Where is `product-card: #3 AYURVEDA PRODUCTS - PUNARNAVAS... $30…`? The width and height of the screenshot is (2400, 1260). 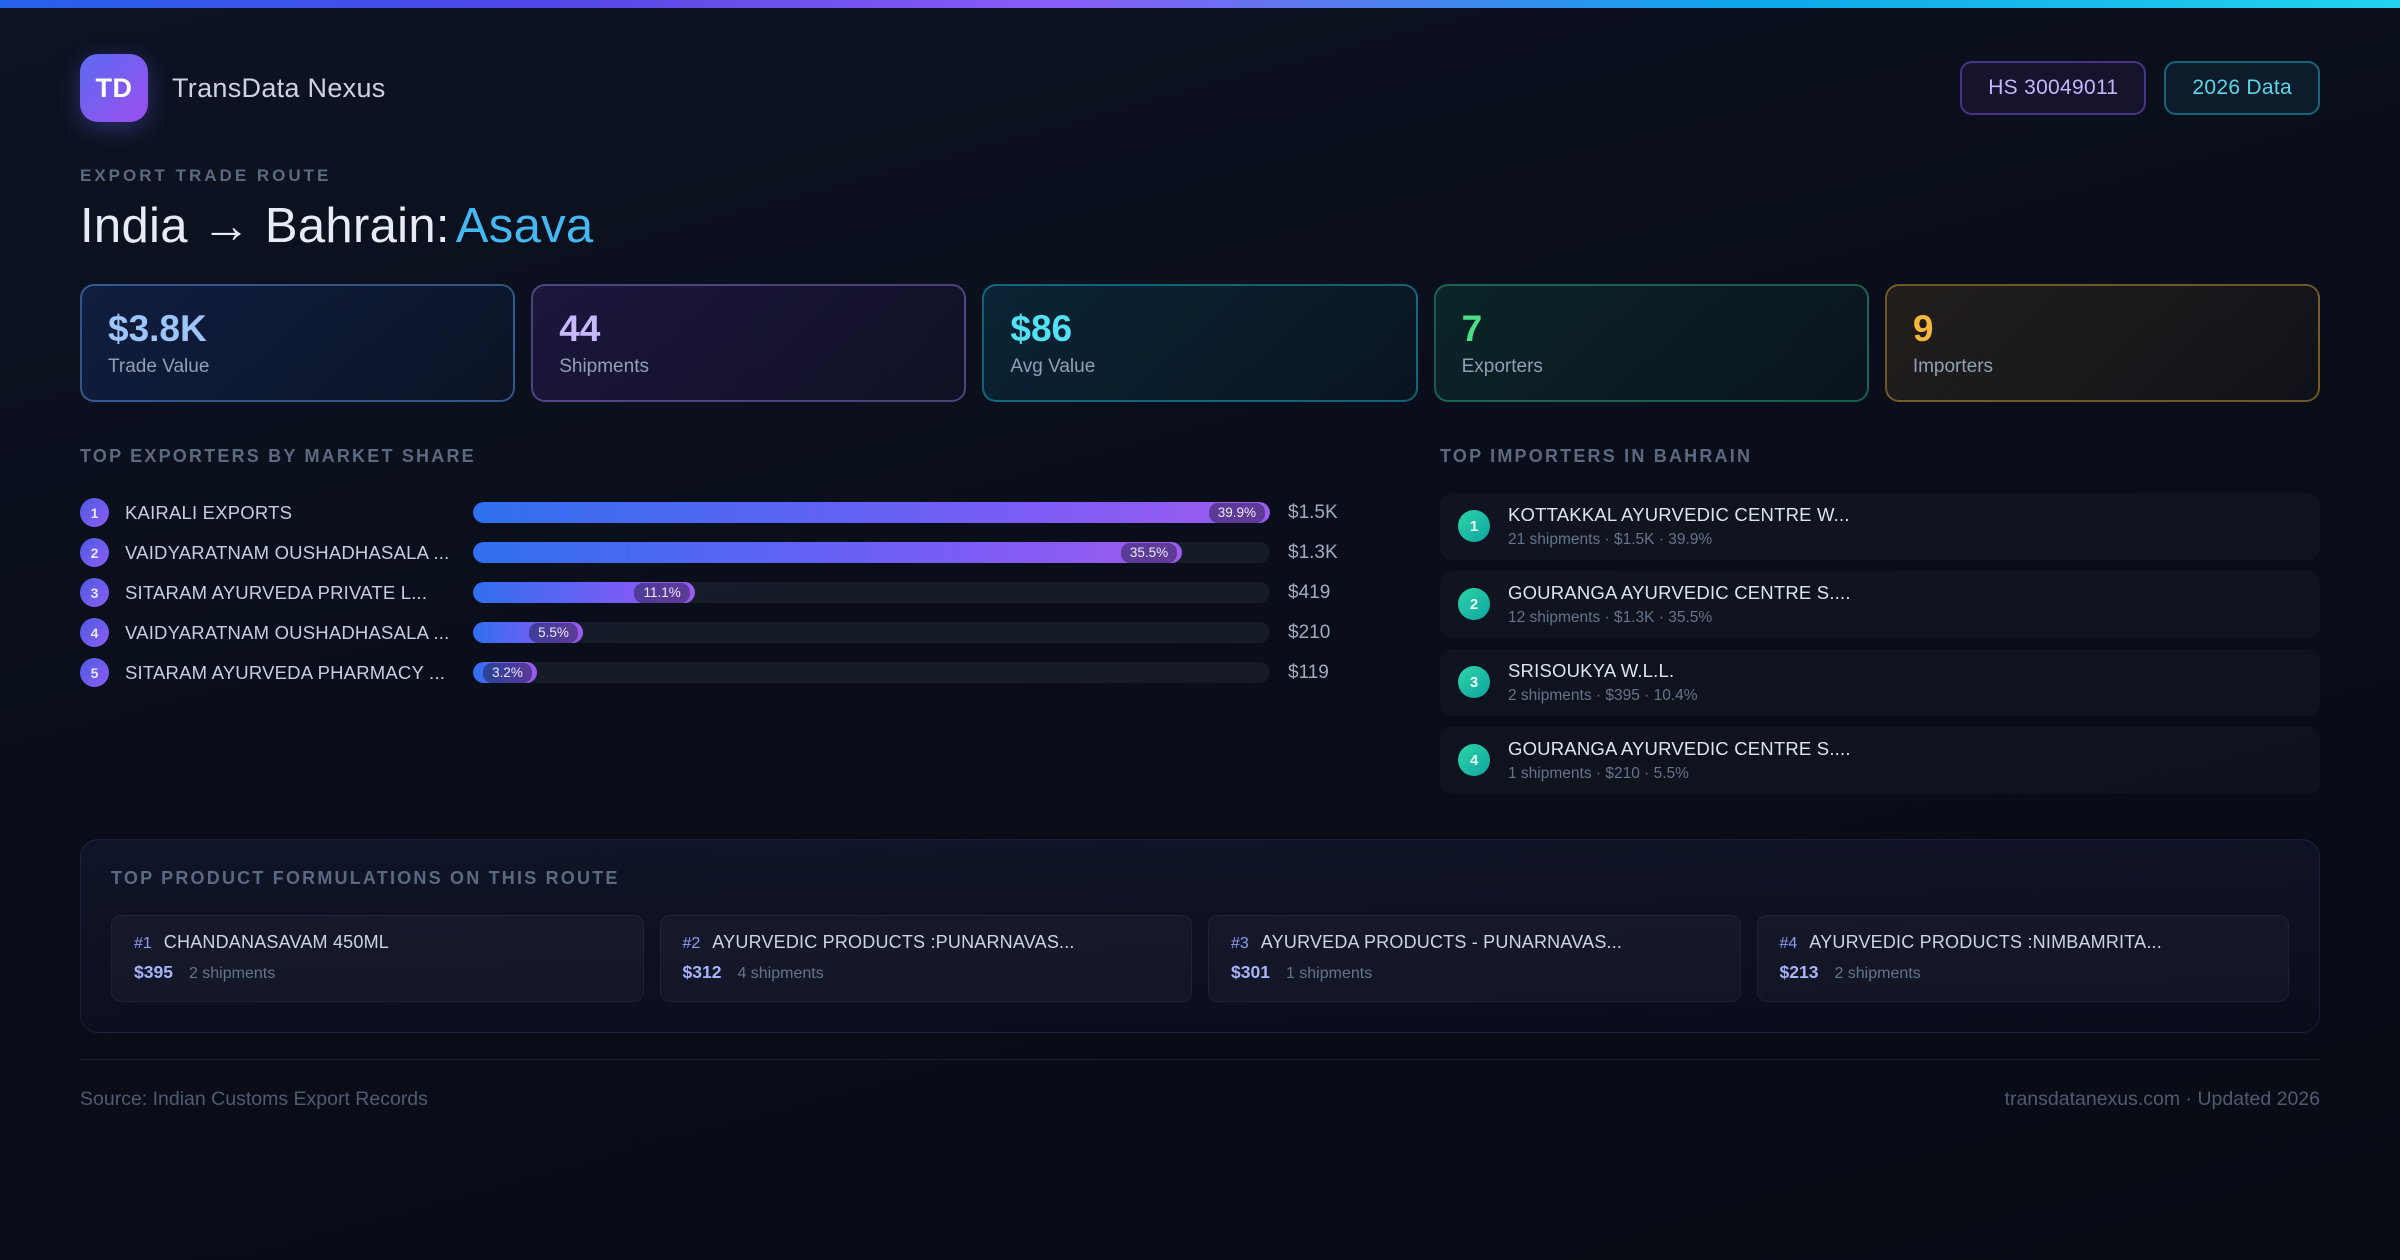
product-card: #3 AYURVEDA PRODUCTS - PUNARNAVAS... $30… is located at coordinates (1474, 958).